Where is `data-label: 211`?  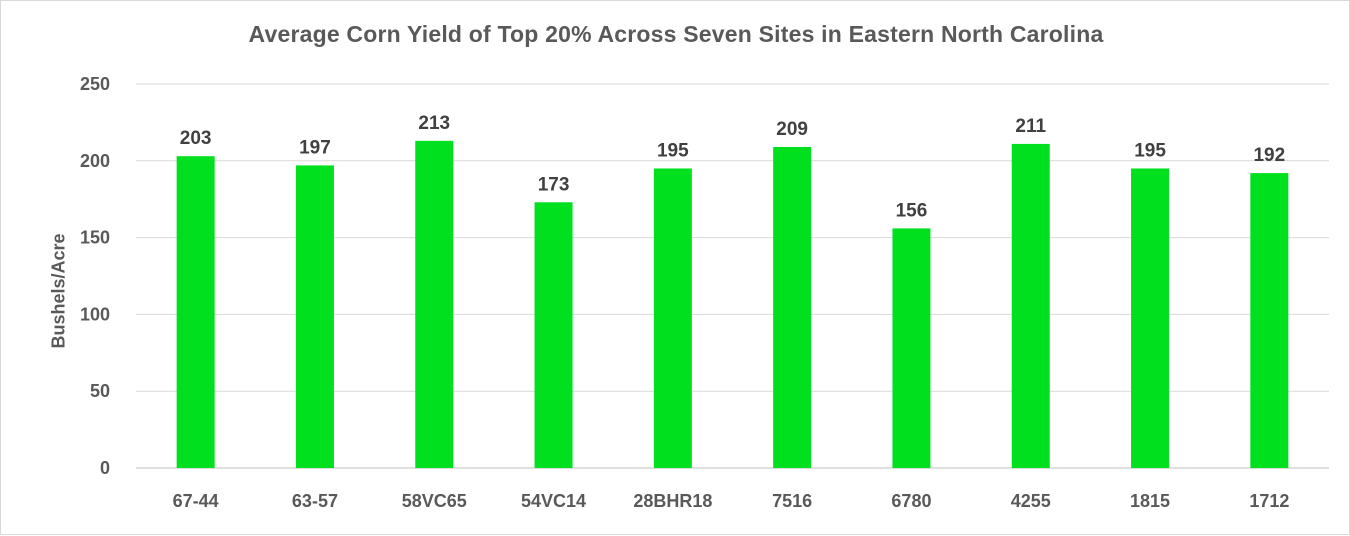
data-label: 211 is located at coordinates (1030, 126).